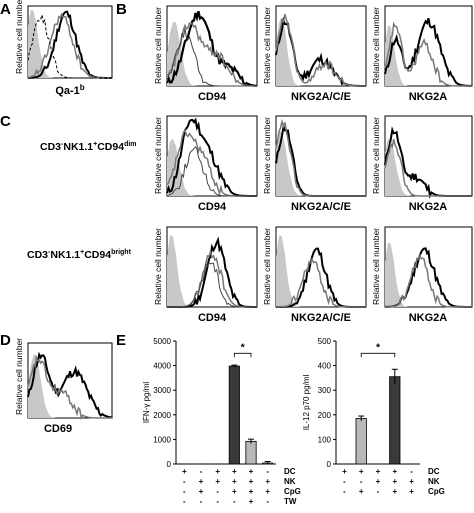 The height and width of the screenshot is (513, 474). Describe the element at coordinates (325, 439) in the screenshot. I see `y-tick-label: 100` at that location.